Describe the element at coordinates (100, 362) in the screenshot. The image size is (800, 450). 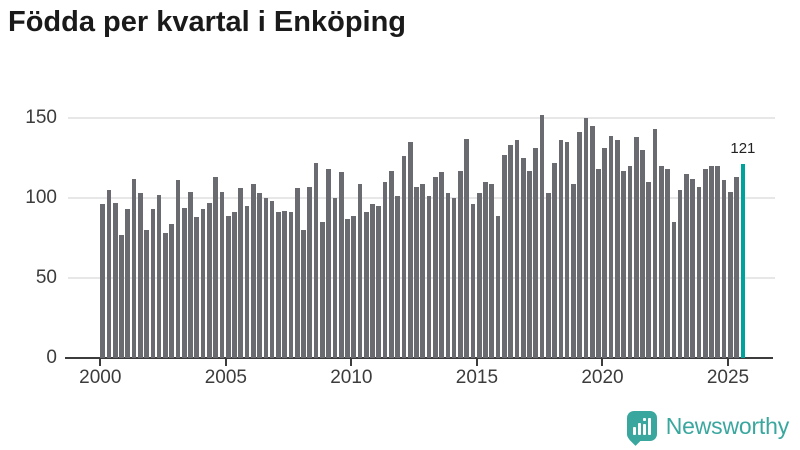
I see `x-axis-tick-2000` at that location.